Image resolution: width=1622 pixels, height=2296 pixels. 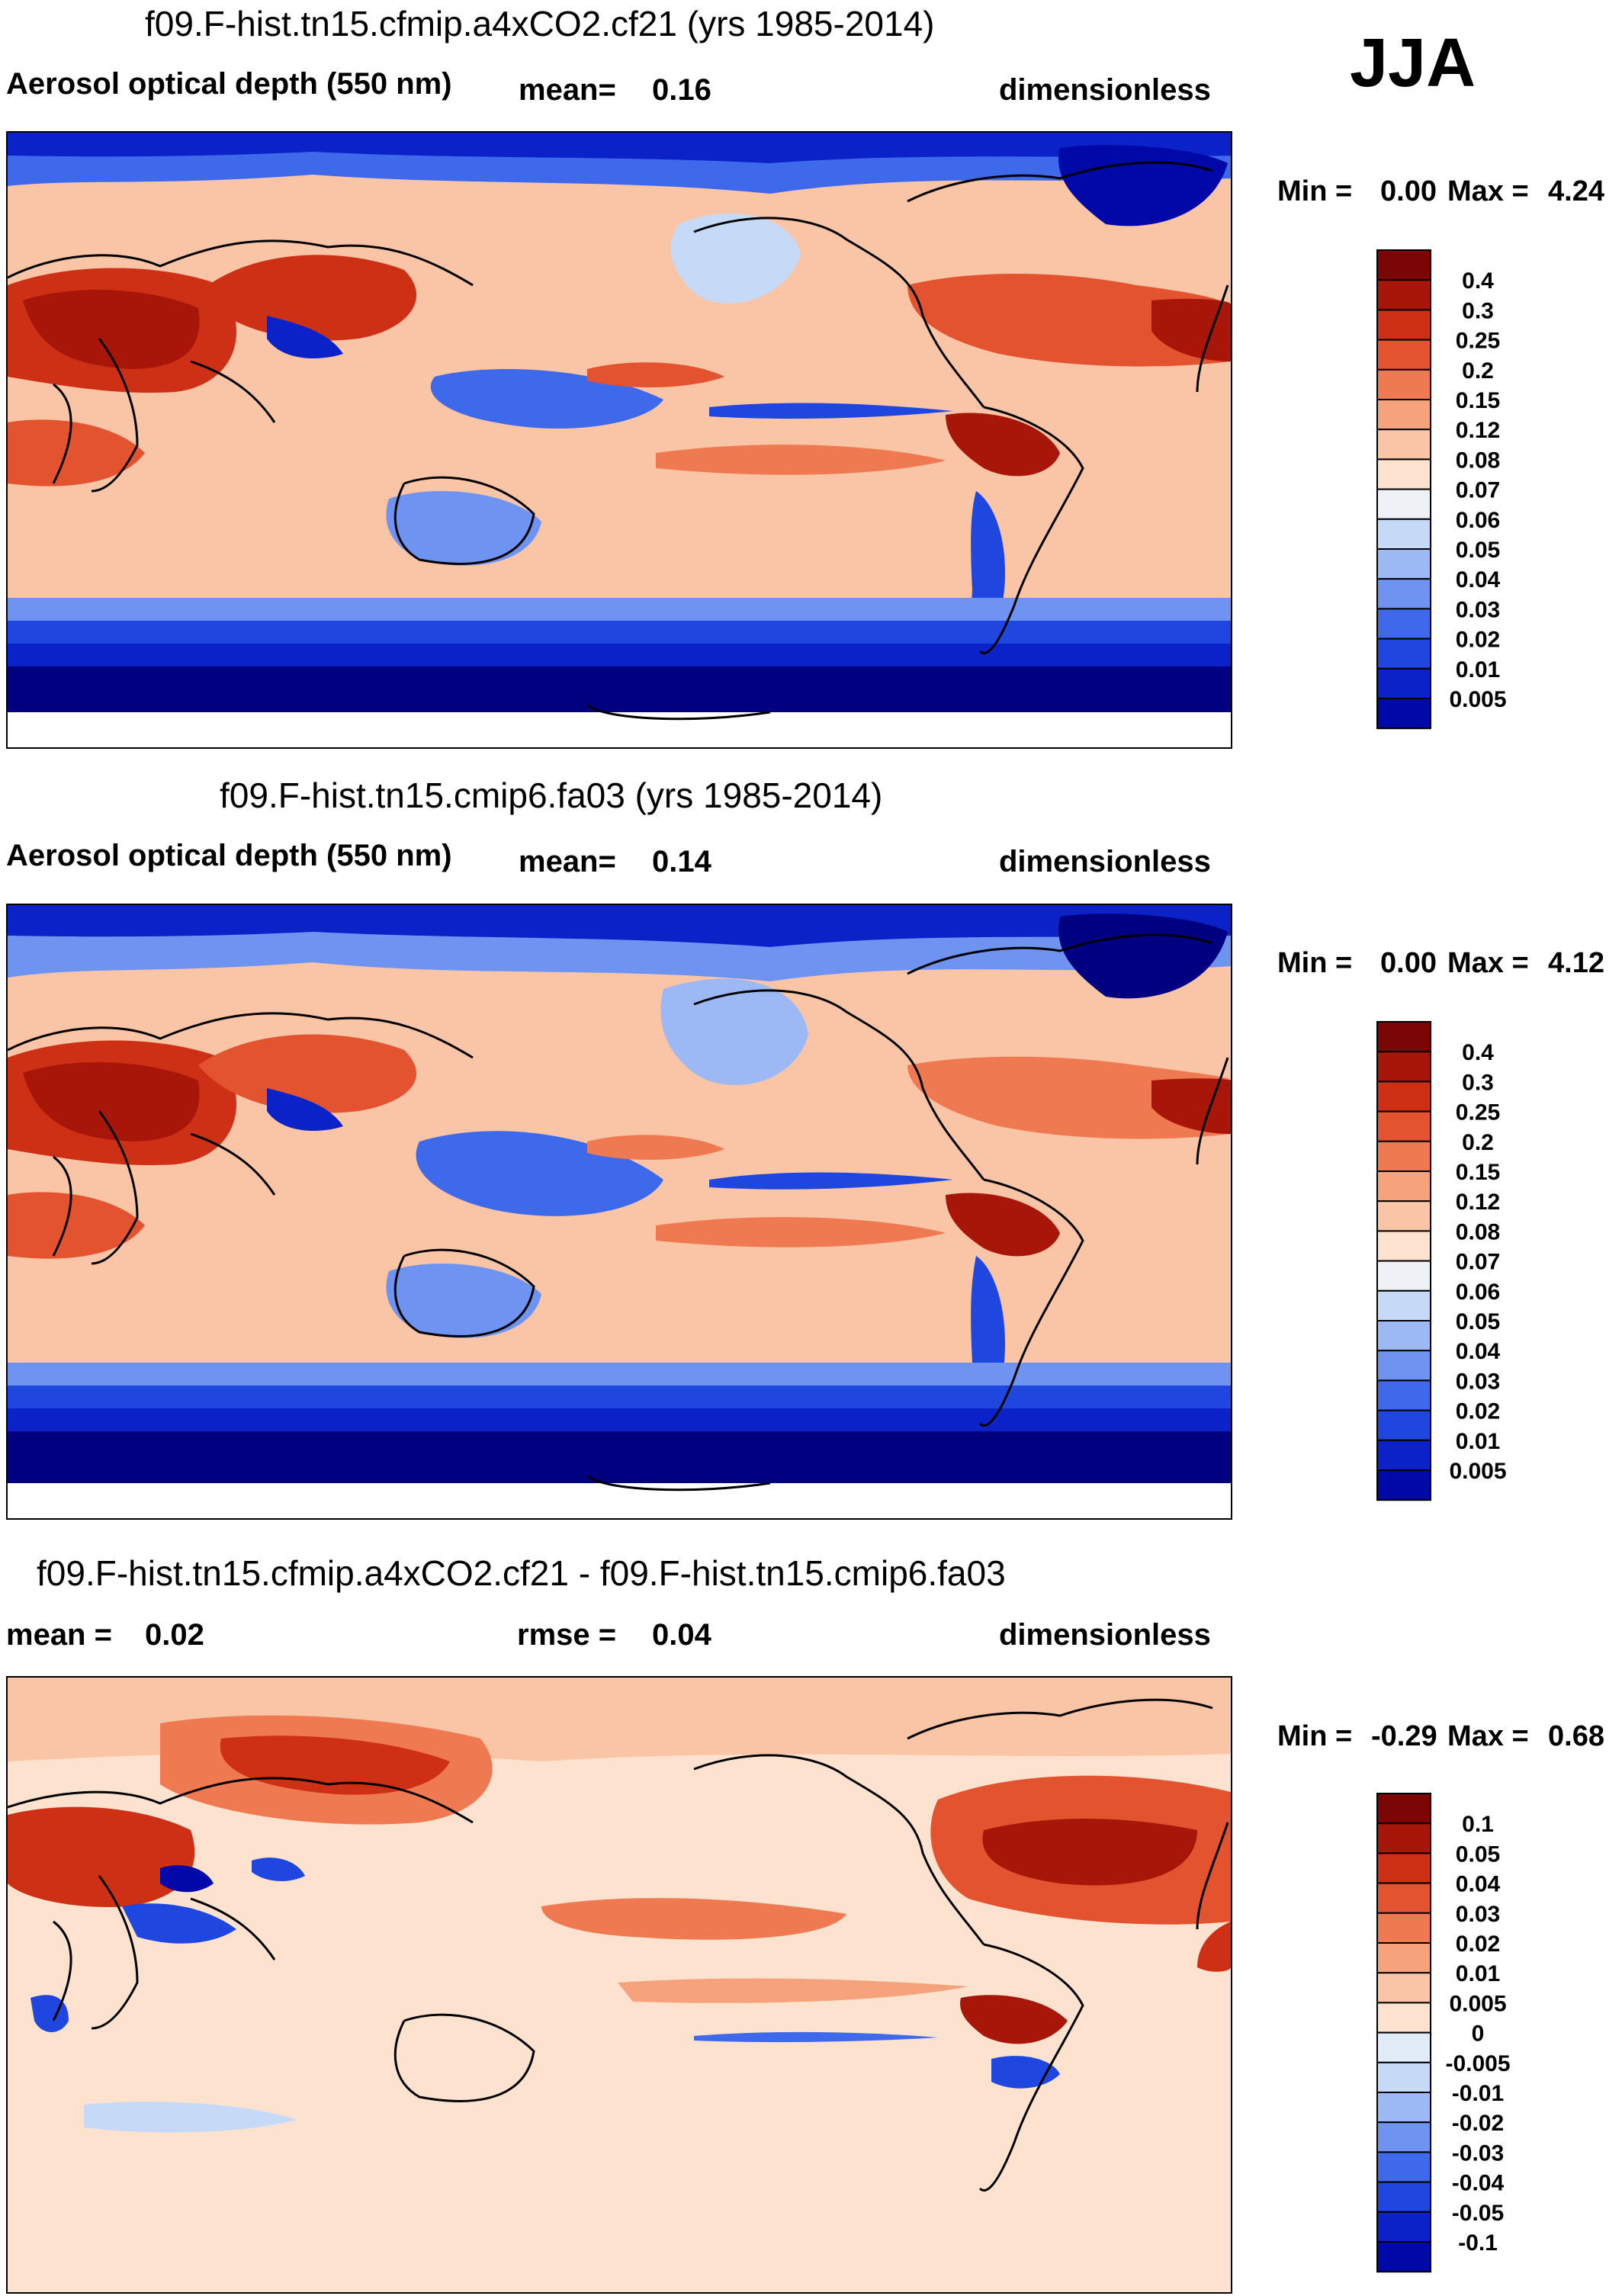 I want to click on panel-1-mean-value: 0.16, so click(x=681, y=90).